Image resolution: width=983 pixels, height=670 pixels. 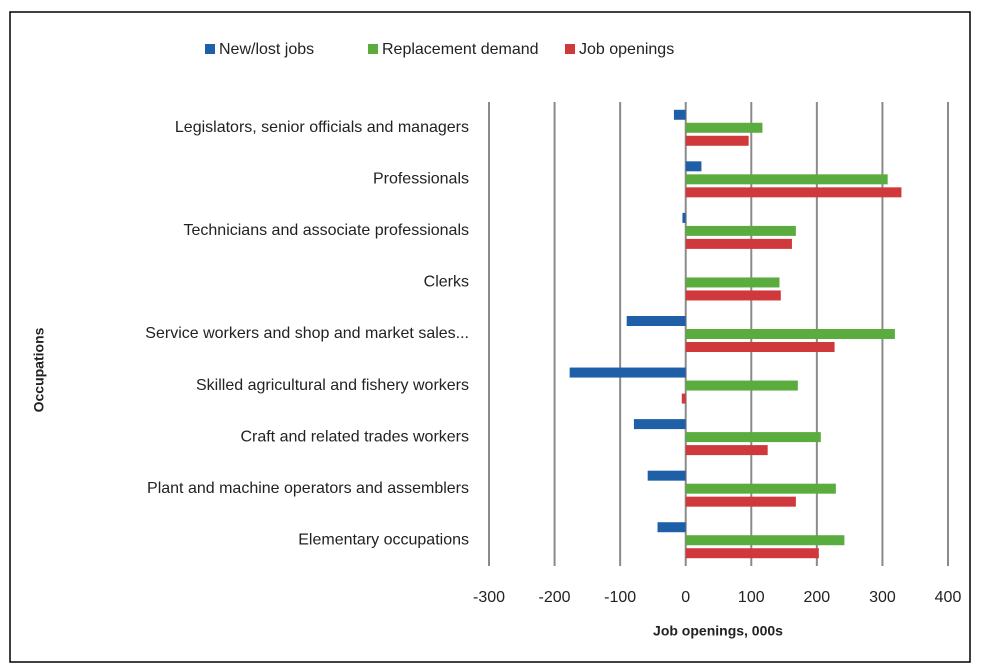 I want to click on x-tick-label: 100, so click(x=751, y=597).